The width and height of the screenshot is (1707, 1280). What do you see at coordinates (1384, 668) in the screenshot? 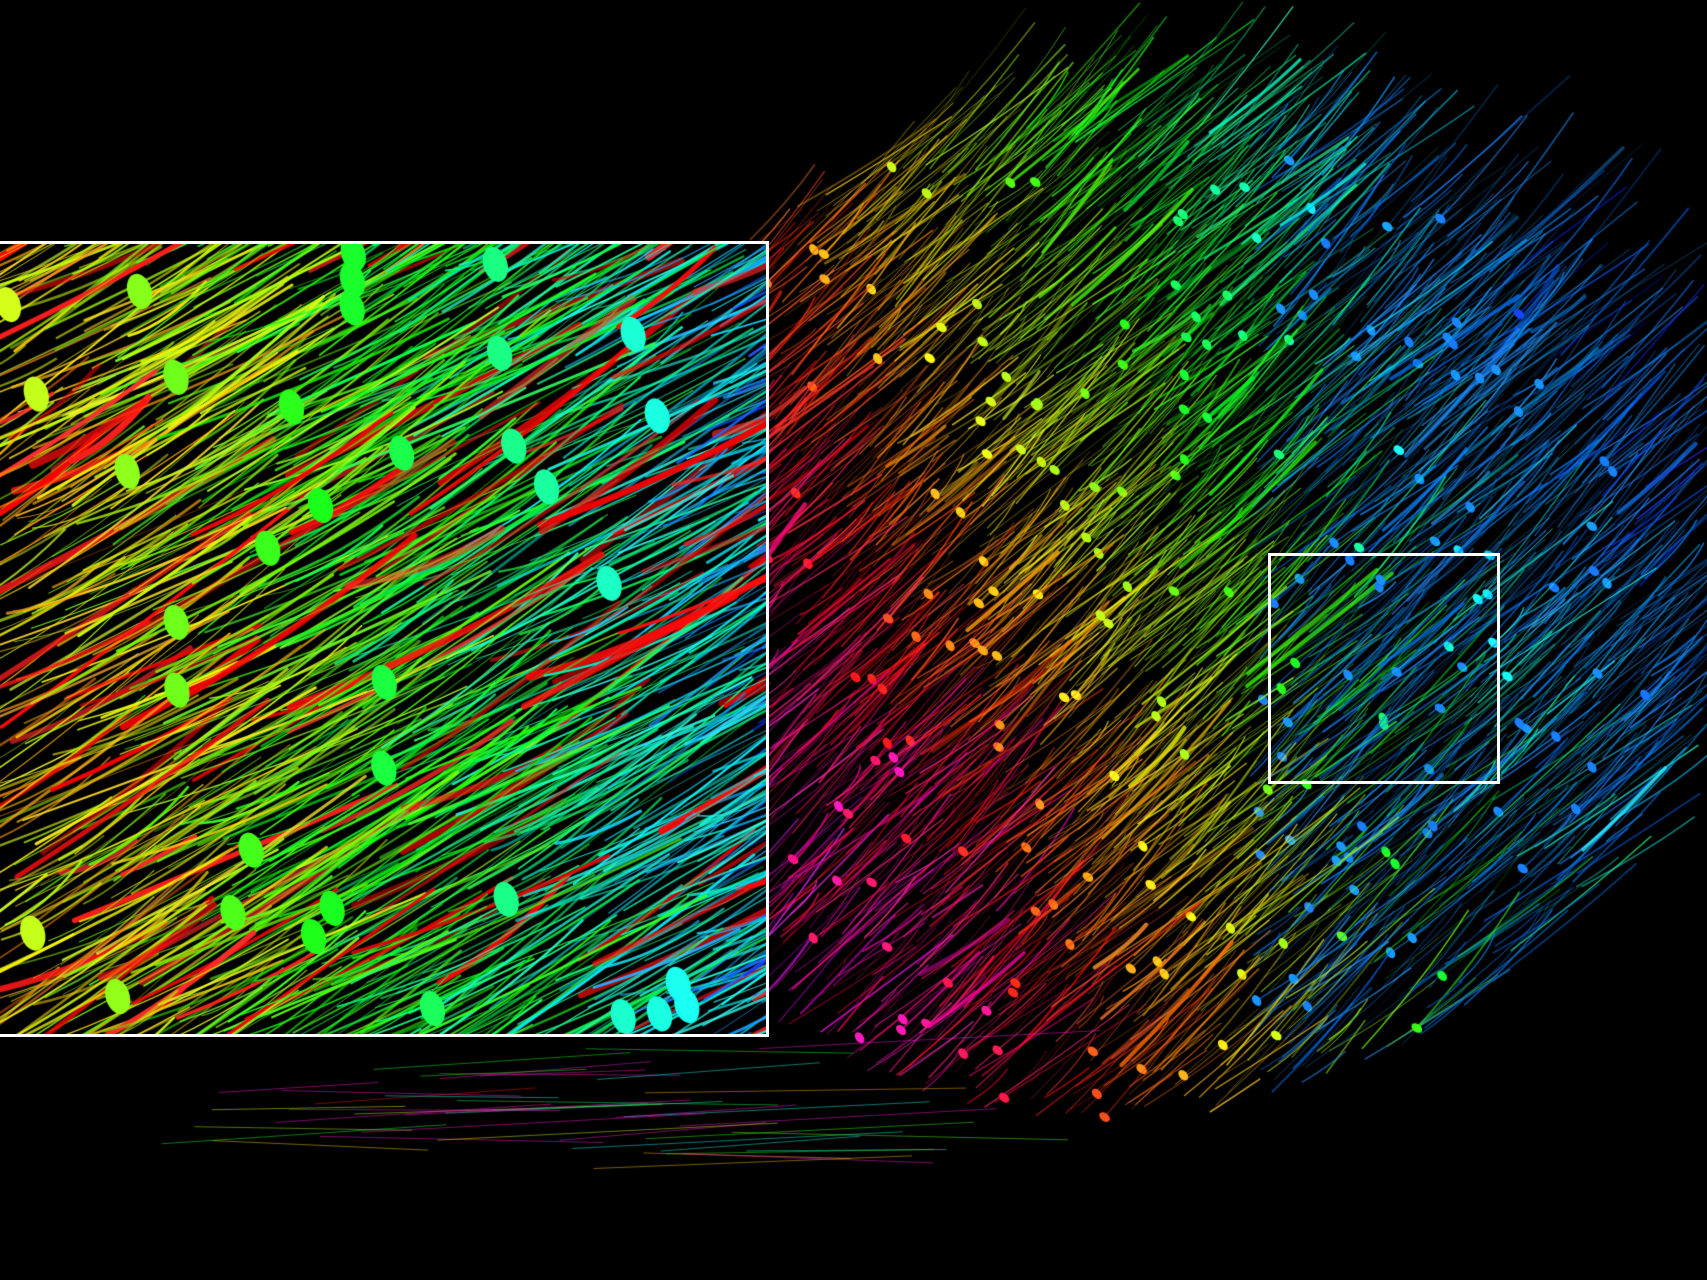
I see `zoom-region-marker` at bounding box center [1384, 668].